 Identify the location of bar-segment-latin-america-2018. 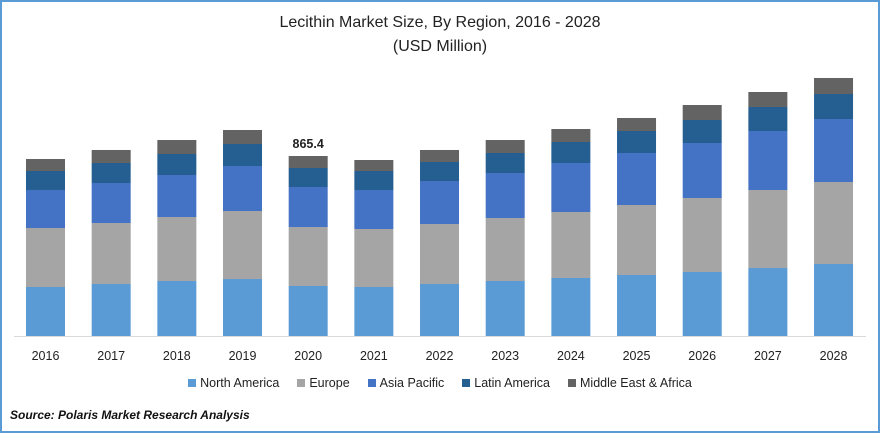
(177, 165).